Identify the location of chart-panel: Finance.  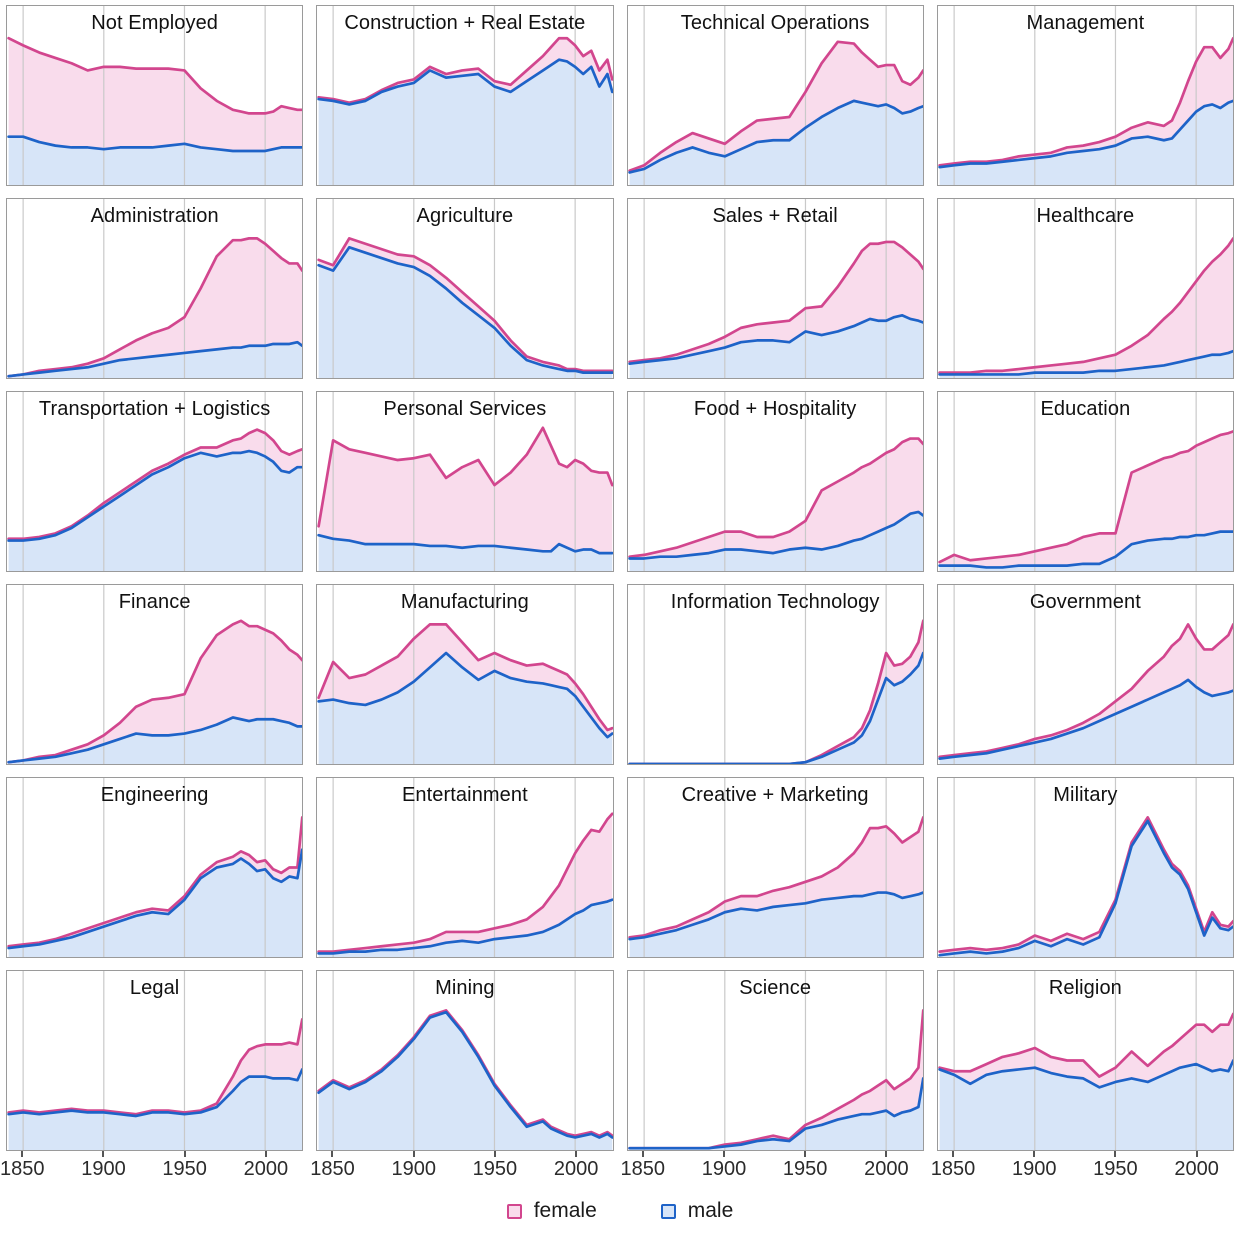
(155, 674).